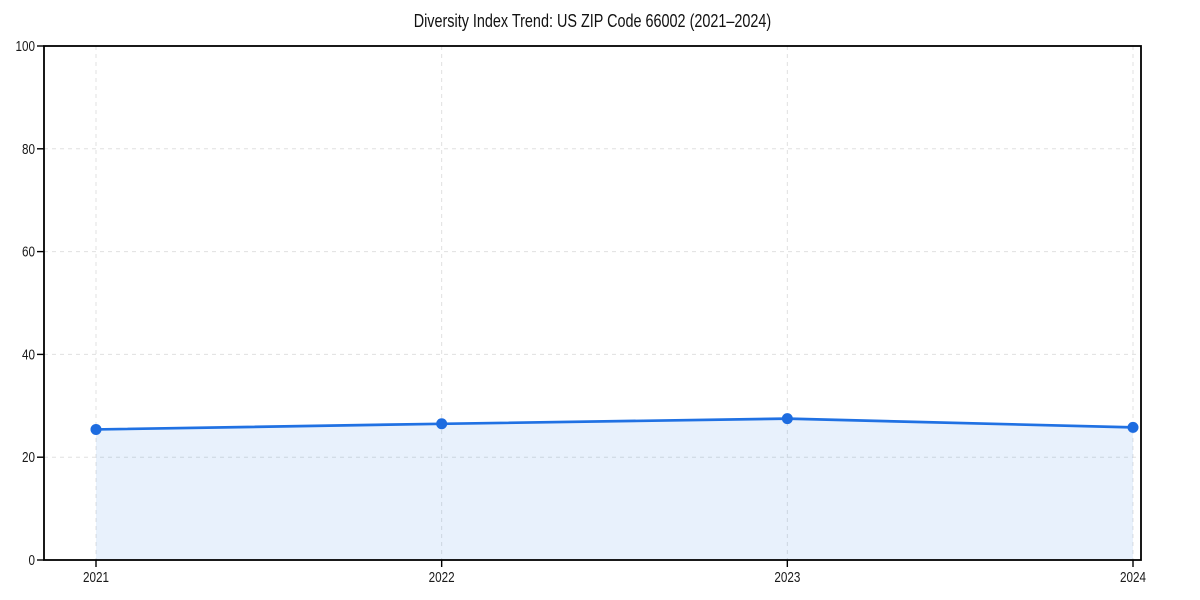 This screenshot has width=1200, height=600. Describe the element at coordinates (614, 424) in the screenshot. I see `trend-line` at that location.